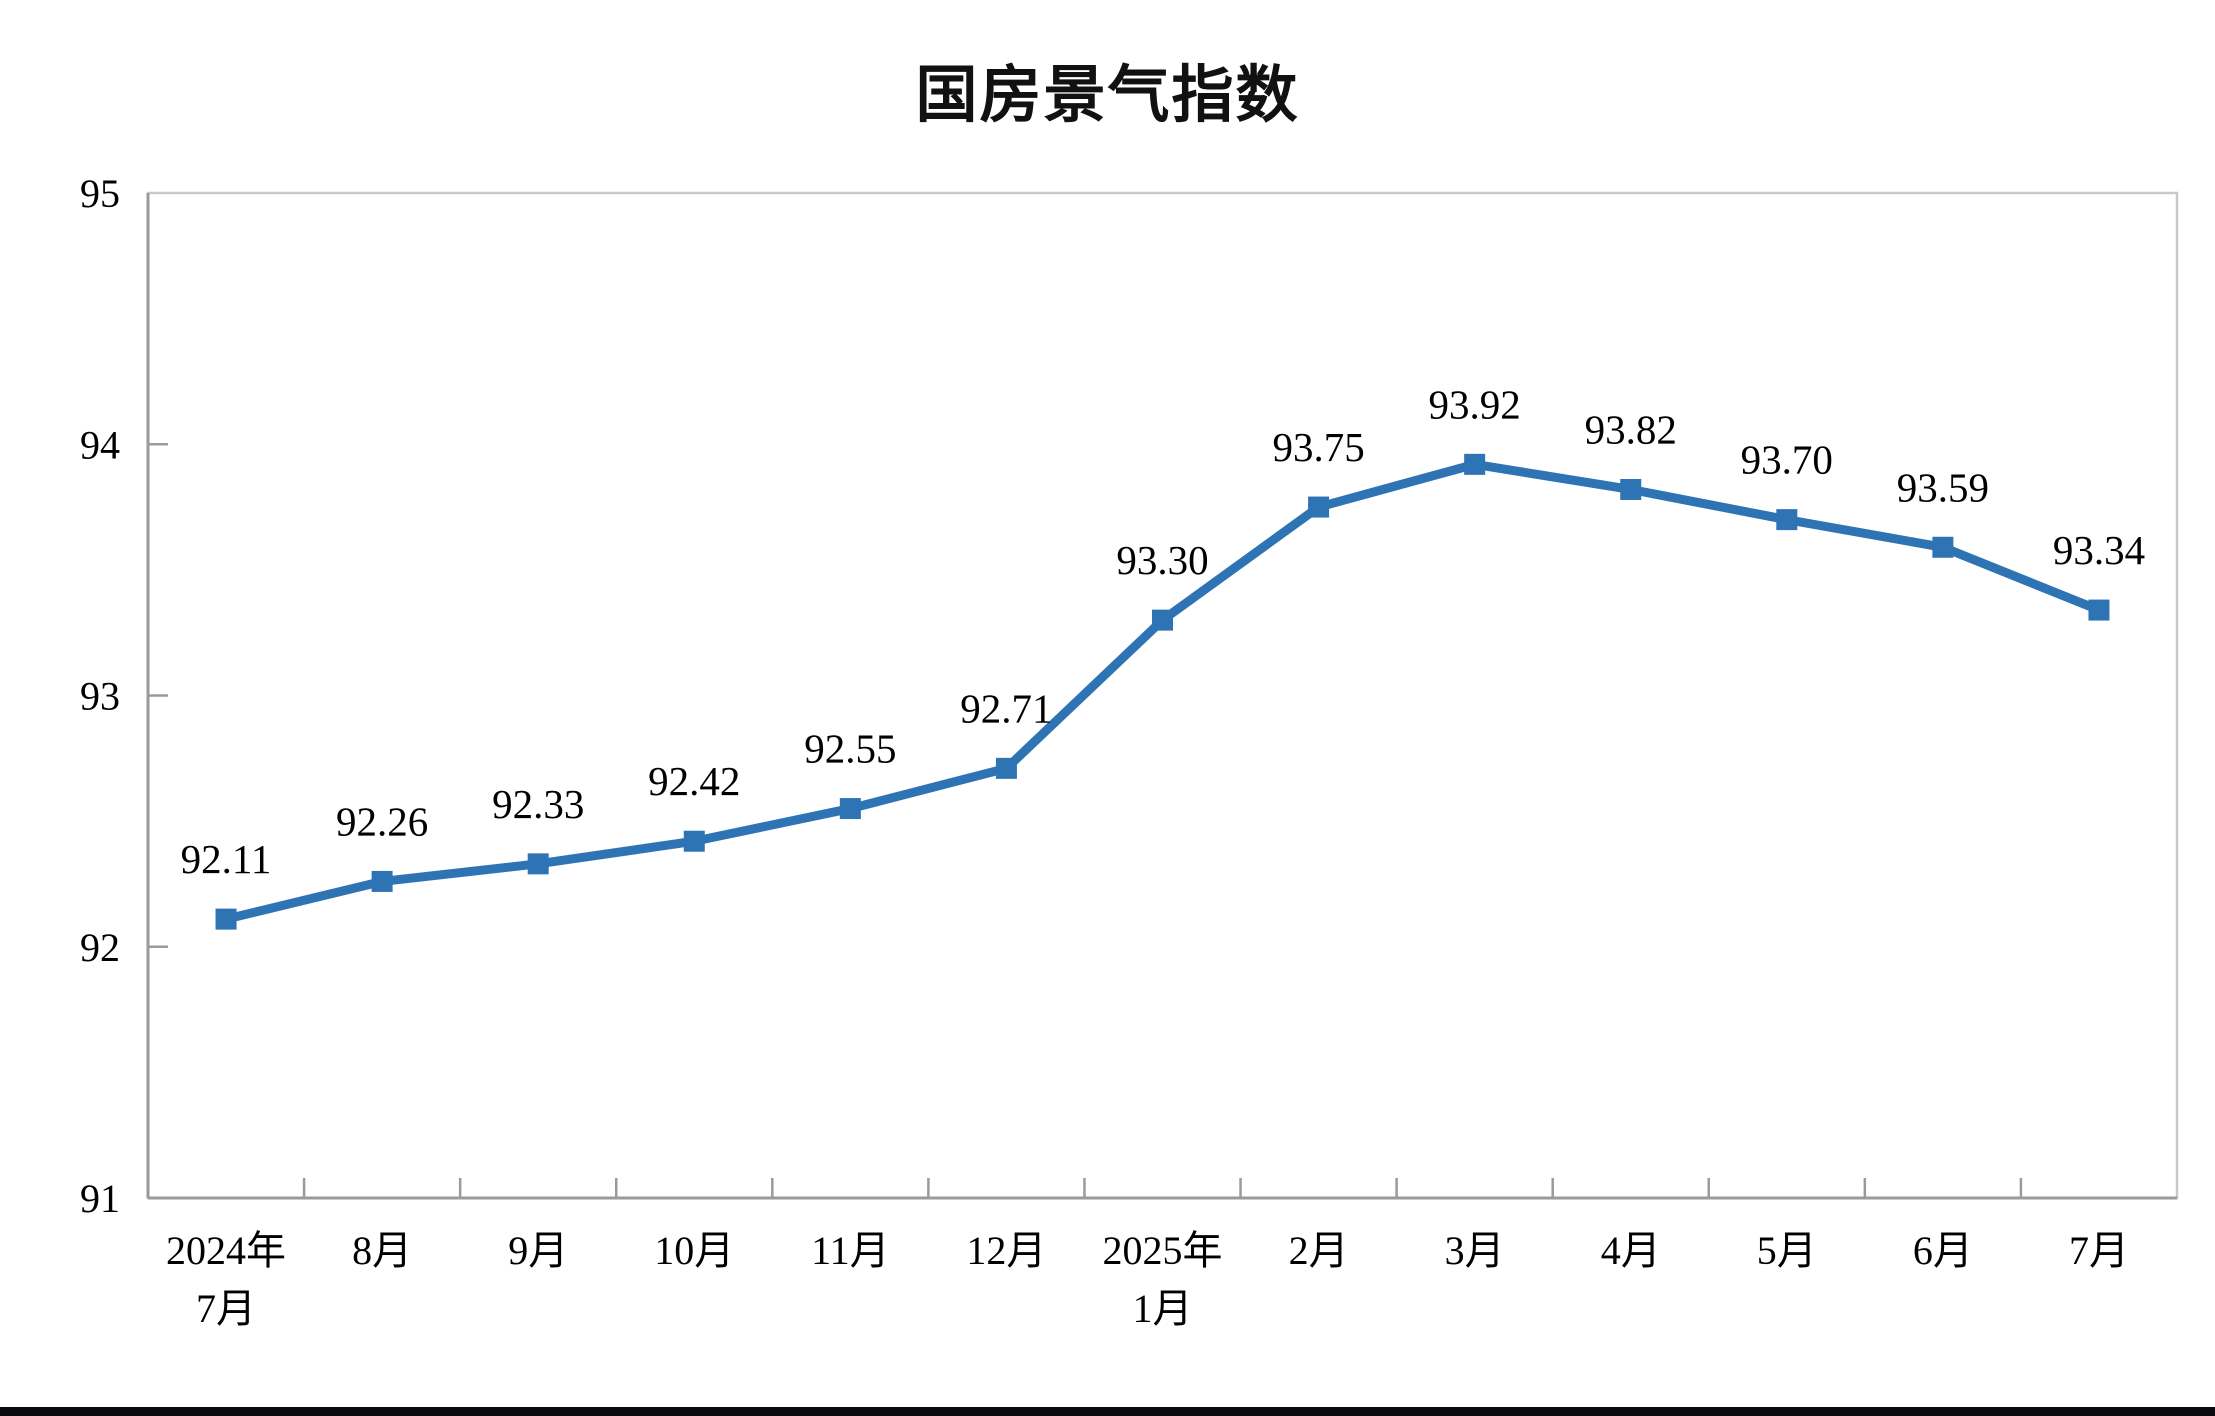  I want to click on x-tick-label: 6月, so click(1943, 1250).